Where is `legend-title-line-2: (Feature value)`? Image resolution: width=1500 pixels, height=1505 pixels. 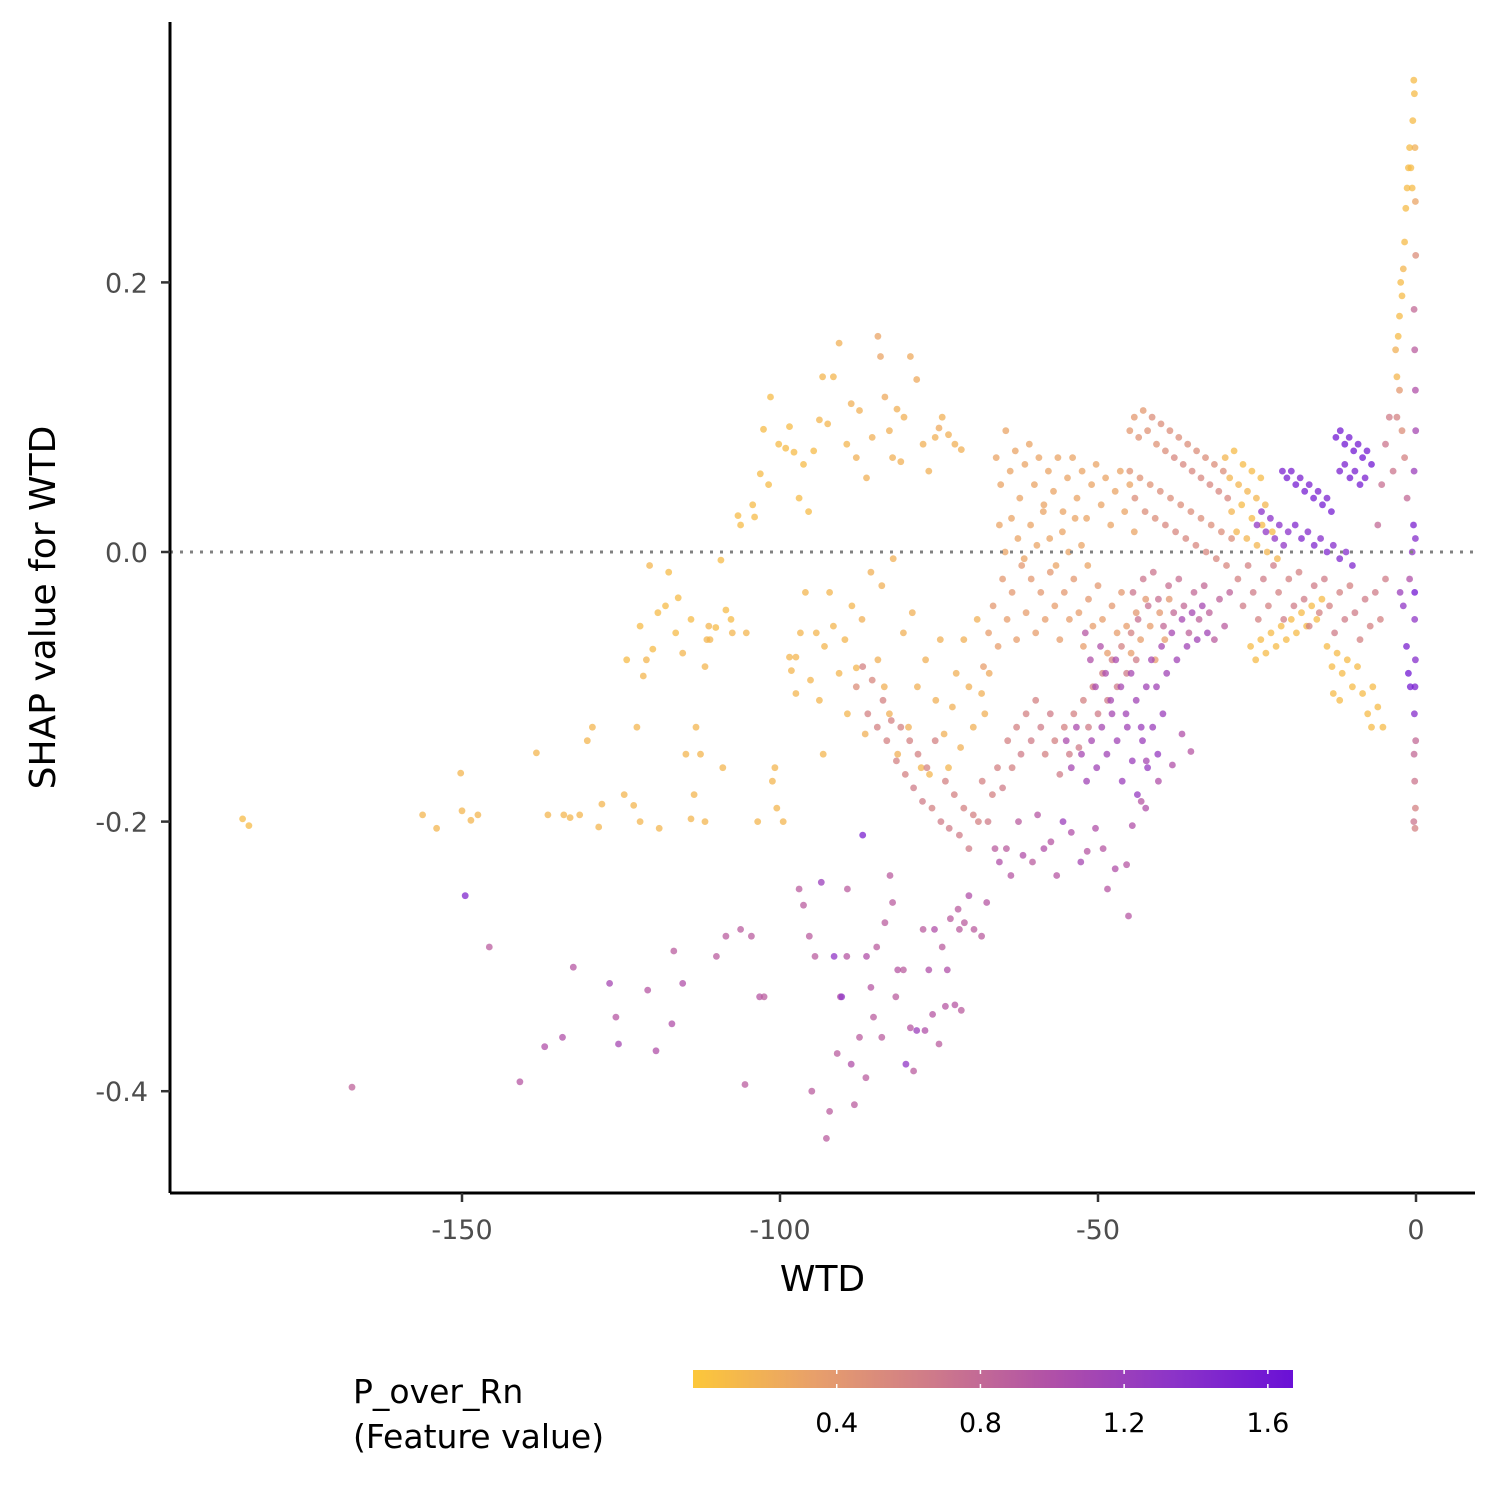 legend-title-line-2: (Feature value) is located at coordinates (478, 1436).